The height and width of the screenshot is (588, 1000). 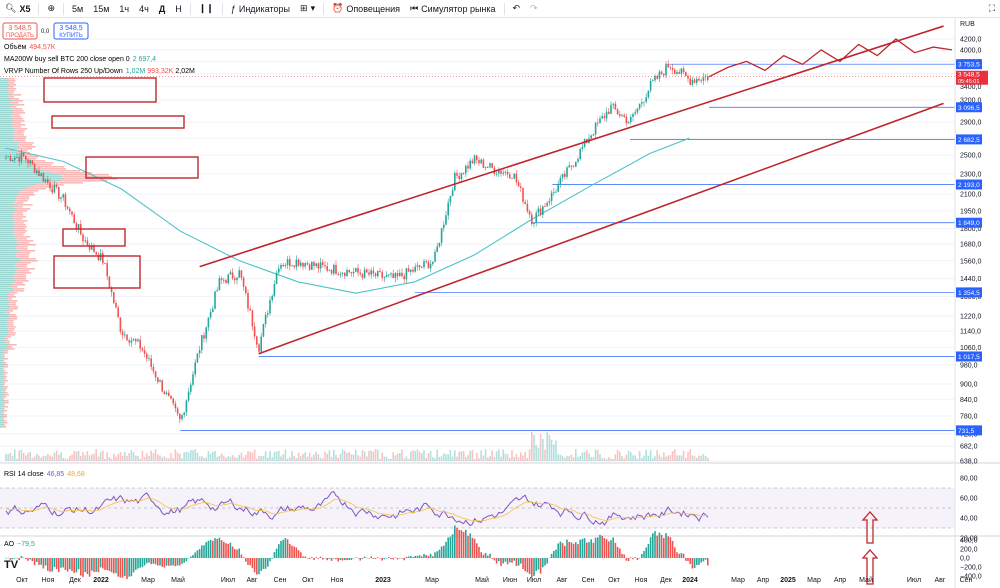 What do you see at coordinates (71, 31) in the screenshot?
I see `buy-button` at bounding box center [71, 31].